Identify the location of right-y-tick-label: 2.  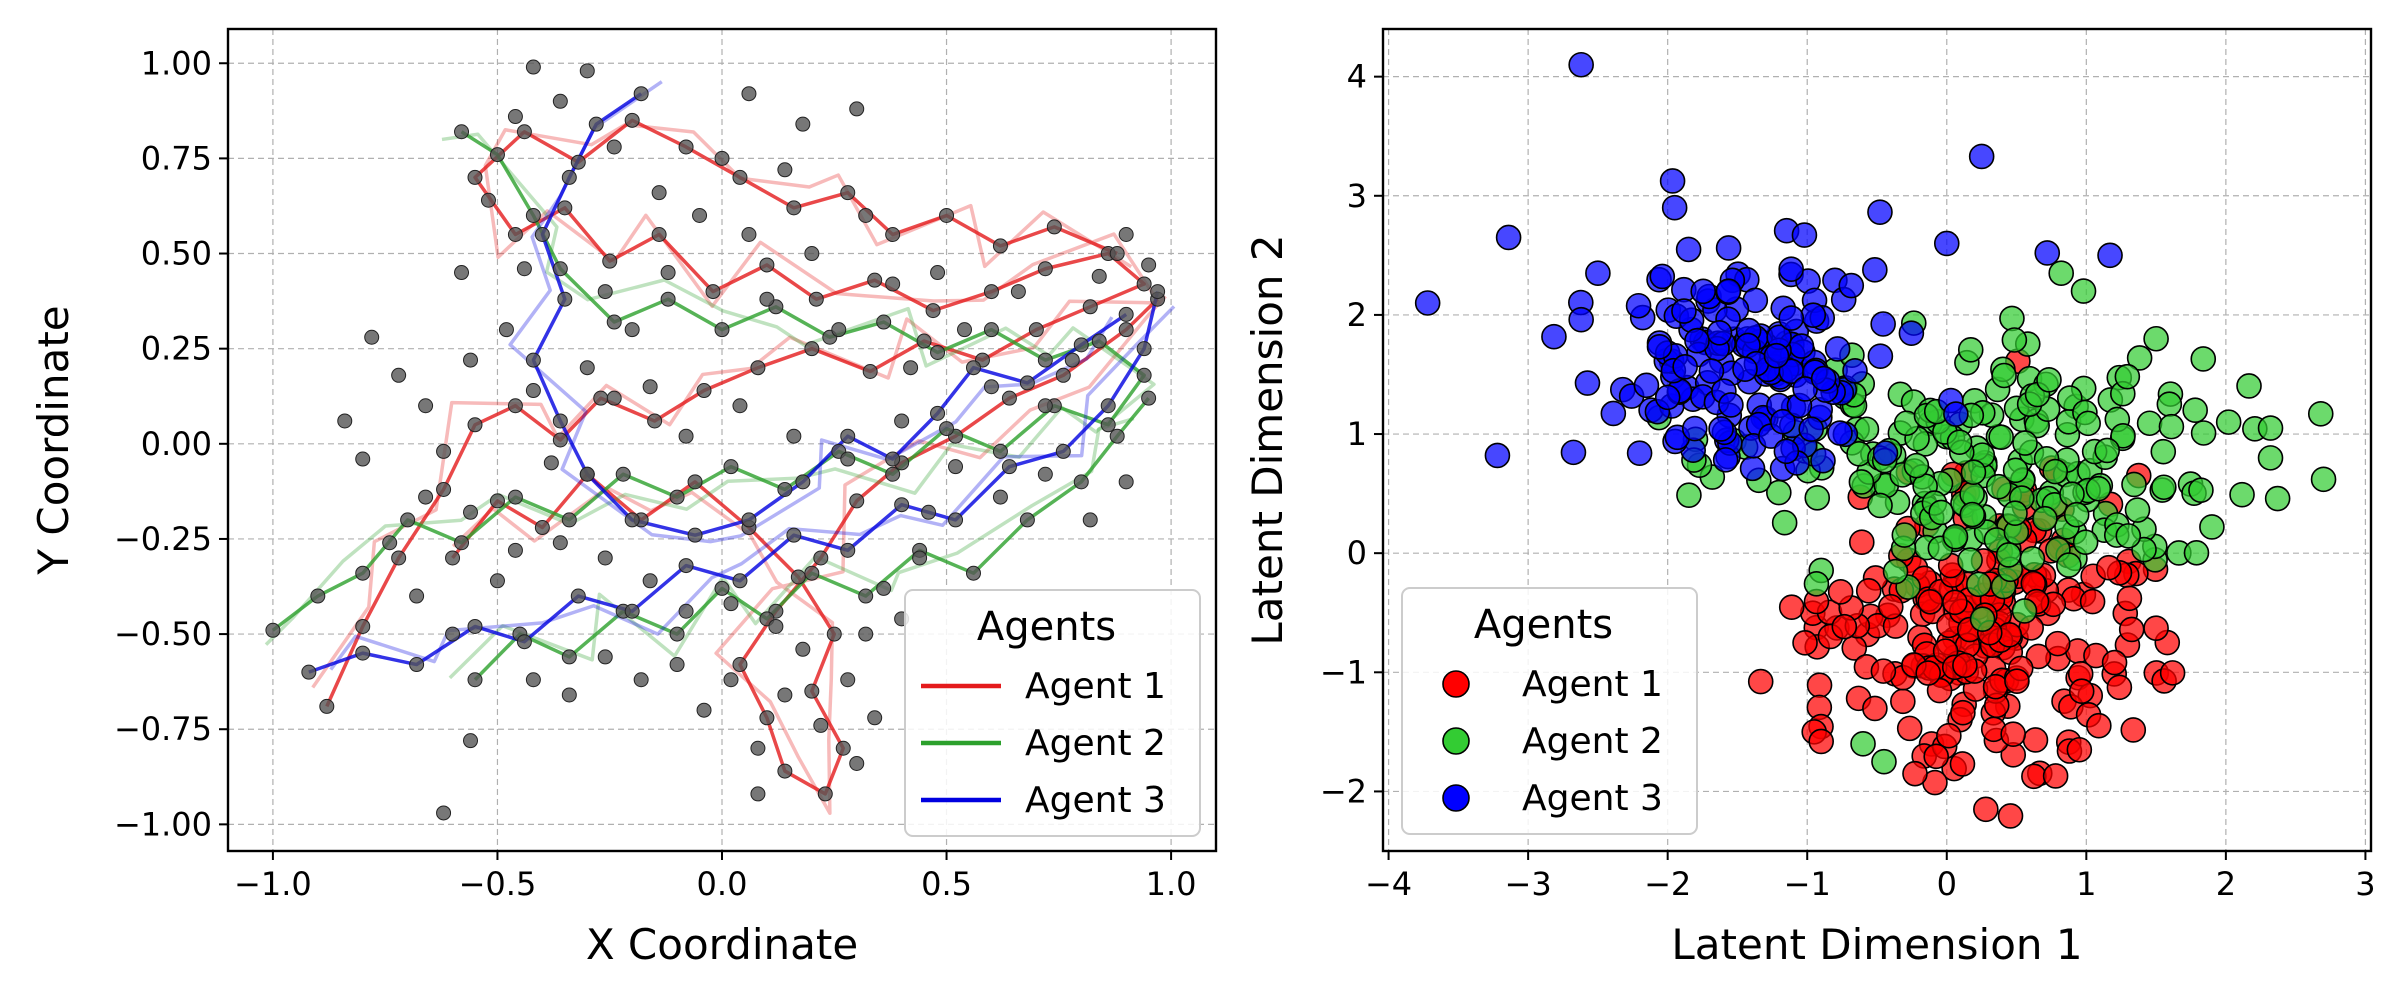
(1357, 315).